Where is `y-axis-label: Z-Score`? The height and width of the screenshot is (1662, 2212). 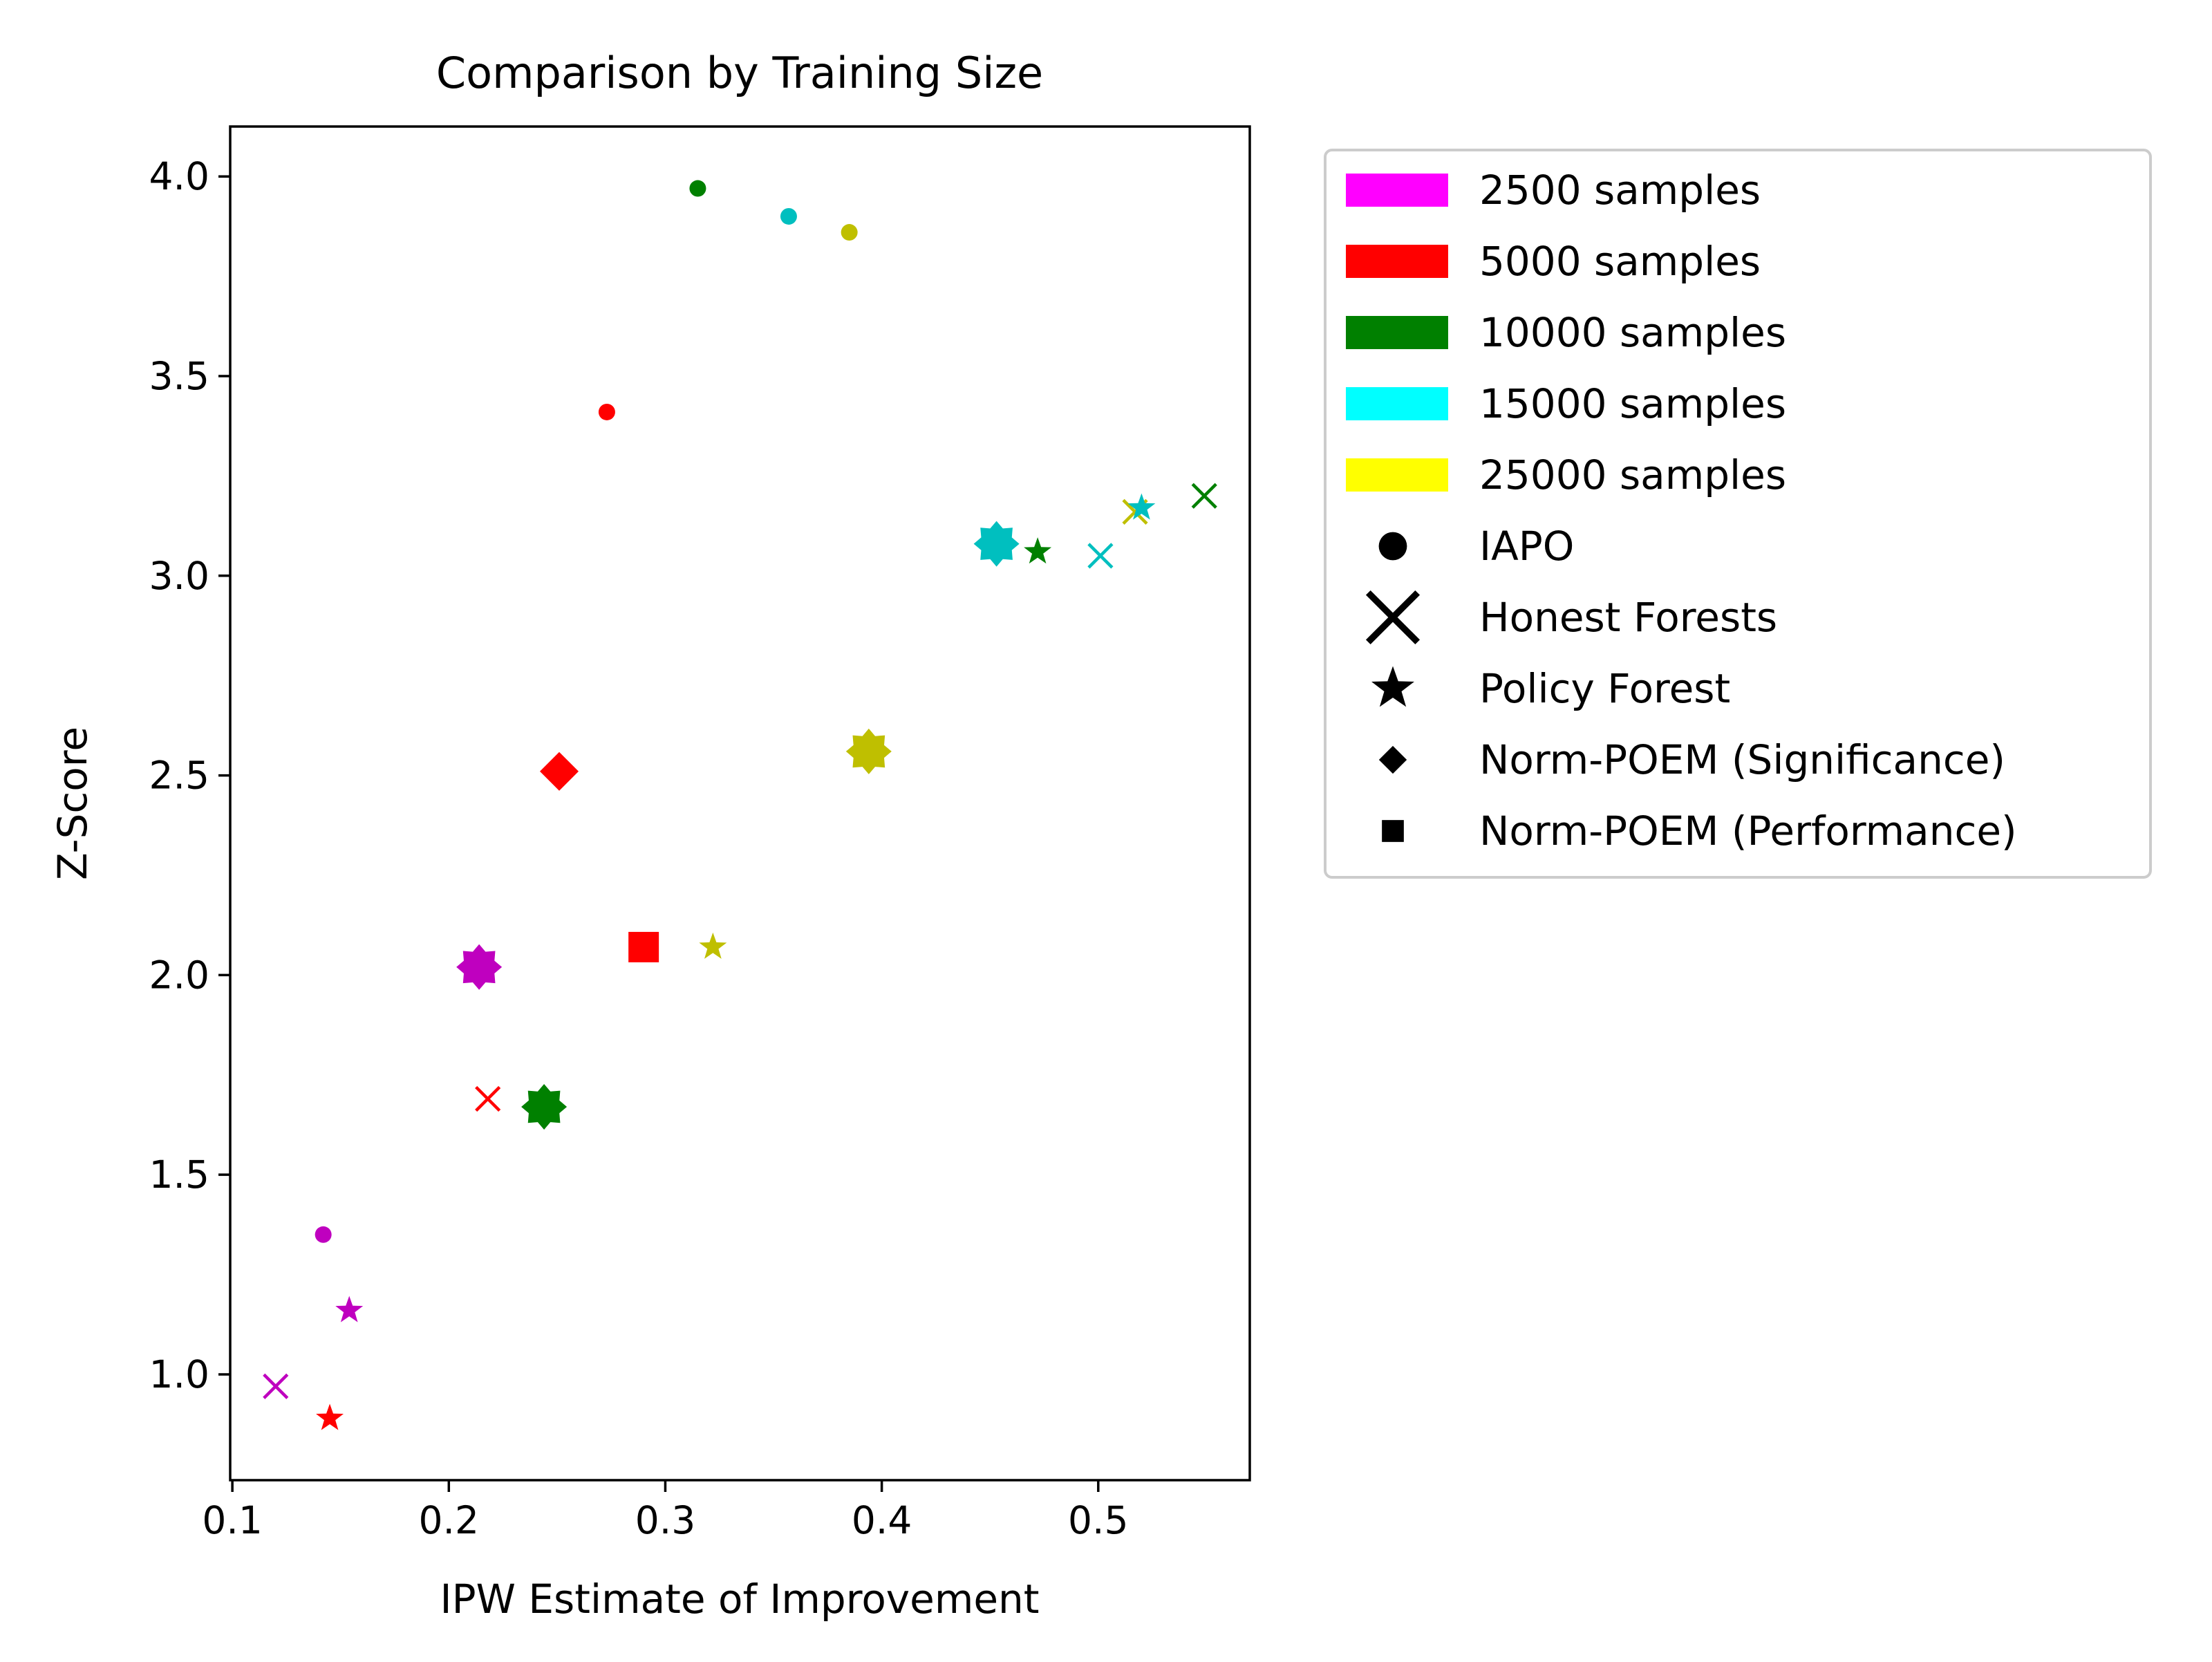
y-axis-label: Z-Score is located at coordinates (72, 804).